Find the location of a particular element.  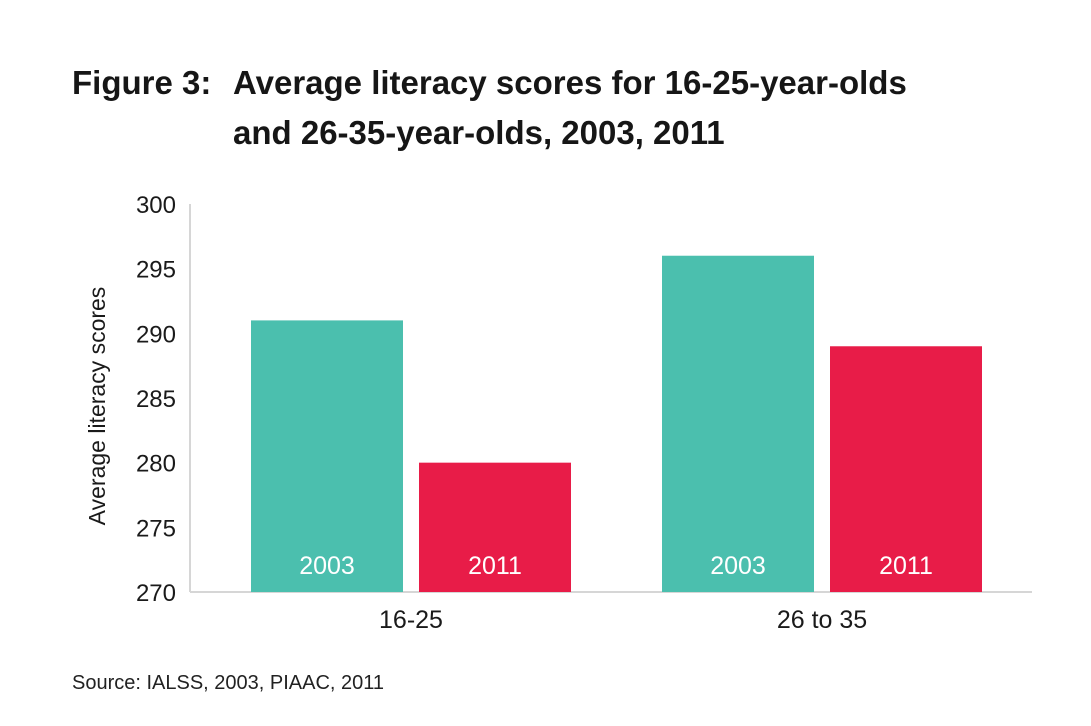

title-line-2: and 26-35-year-olds, 2003, 2011 is located at coordinates (572, 133).